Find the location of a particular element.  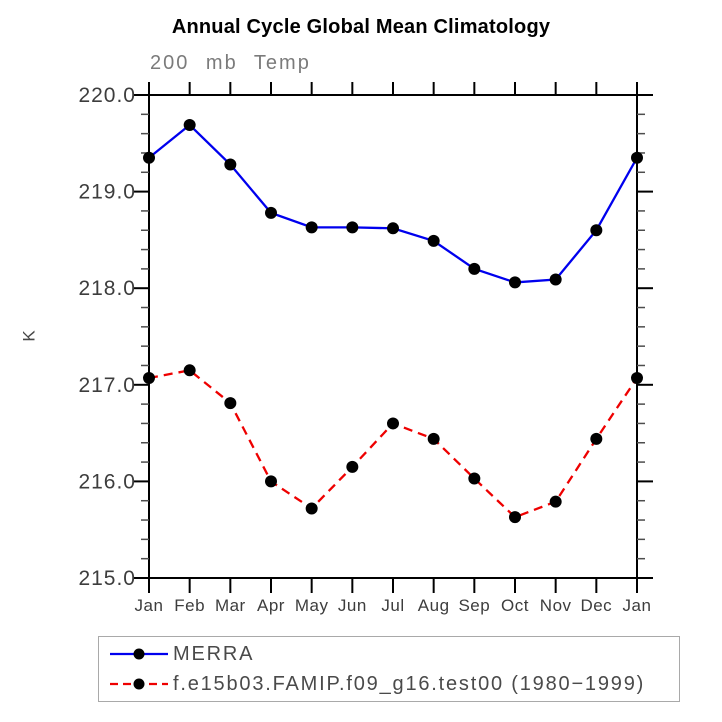

y-tick-label: 218.0 is located at coordinates (107, 288).